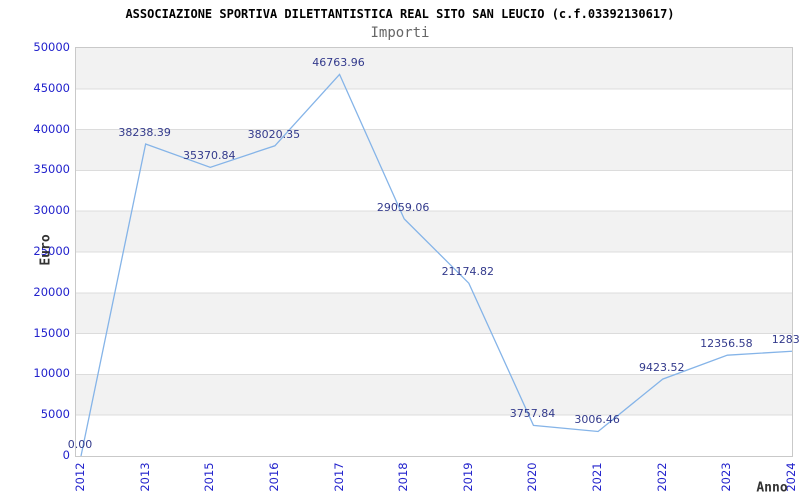 The width and height of the screenshot is (800, 500). I want to click on y-axis-label: Euro, so click(46, 250).